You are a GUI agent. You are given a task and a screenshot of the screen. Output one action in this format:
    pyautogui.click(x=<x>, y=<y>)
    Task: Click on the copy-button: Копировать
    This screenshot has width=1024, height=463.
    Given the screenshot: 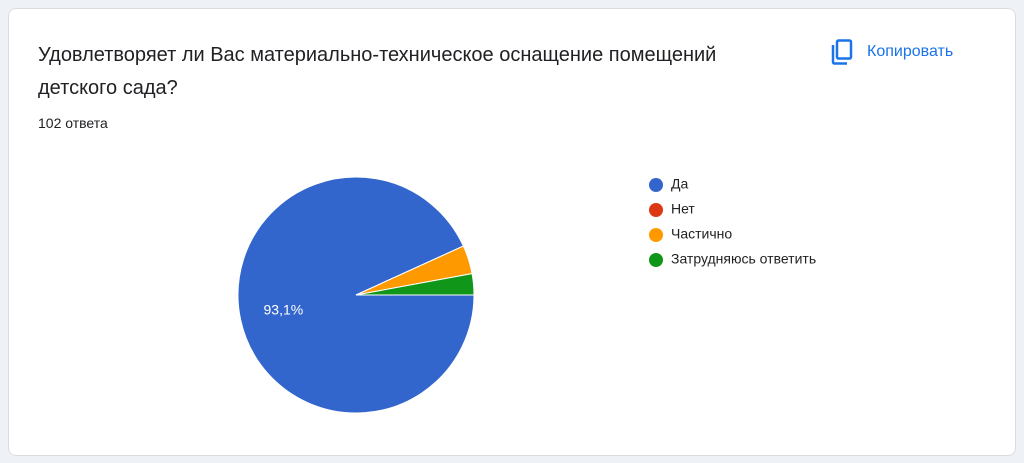 What is the action you would take?
    pyautogui.click(x=892, y=52)
    